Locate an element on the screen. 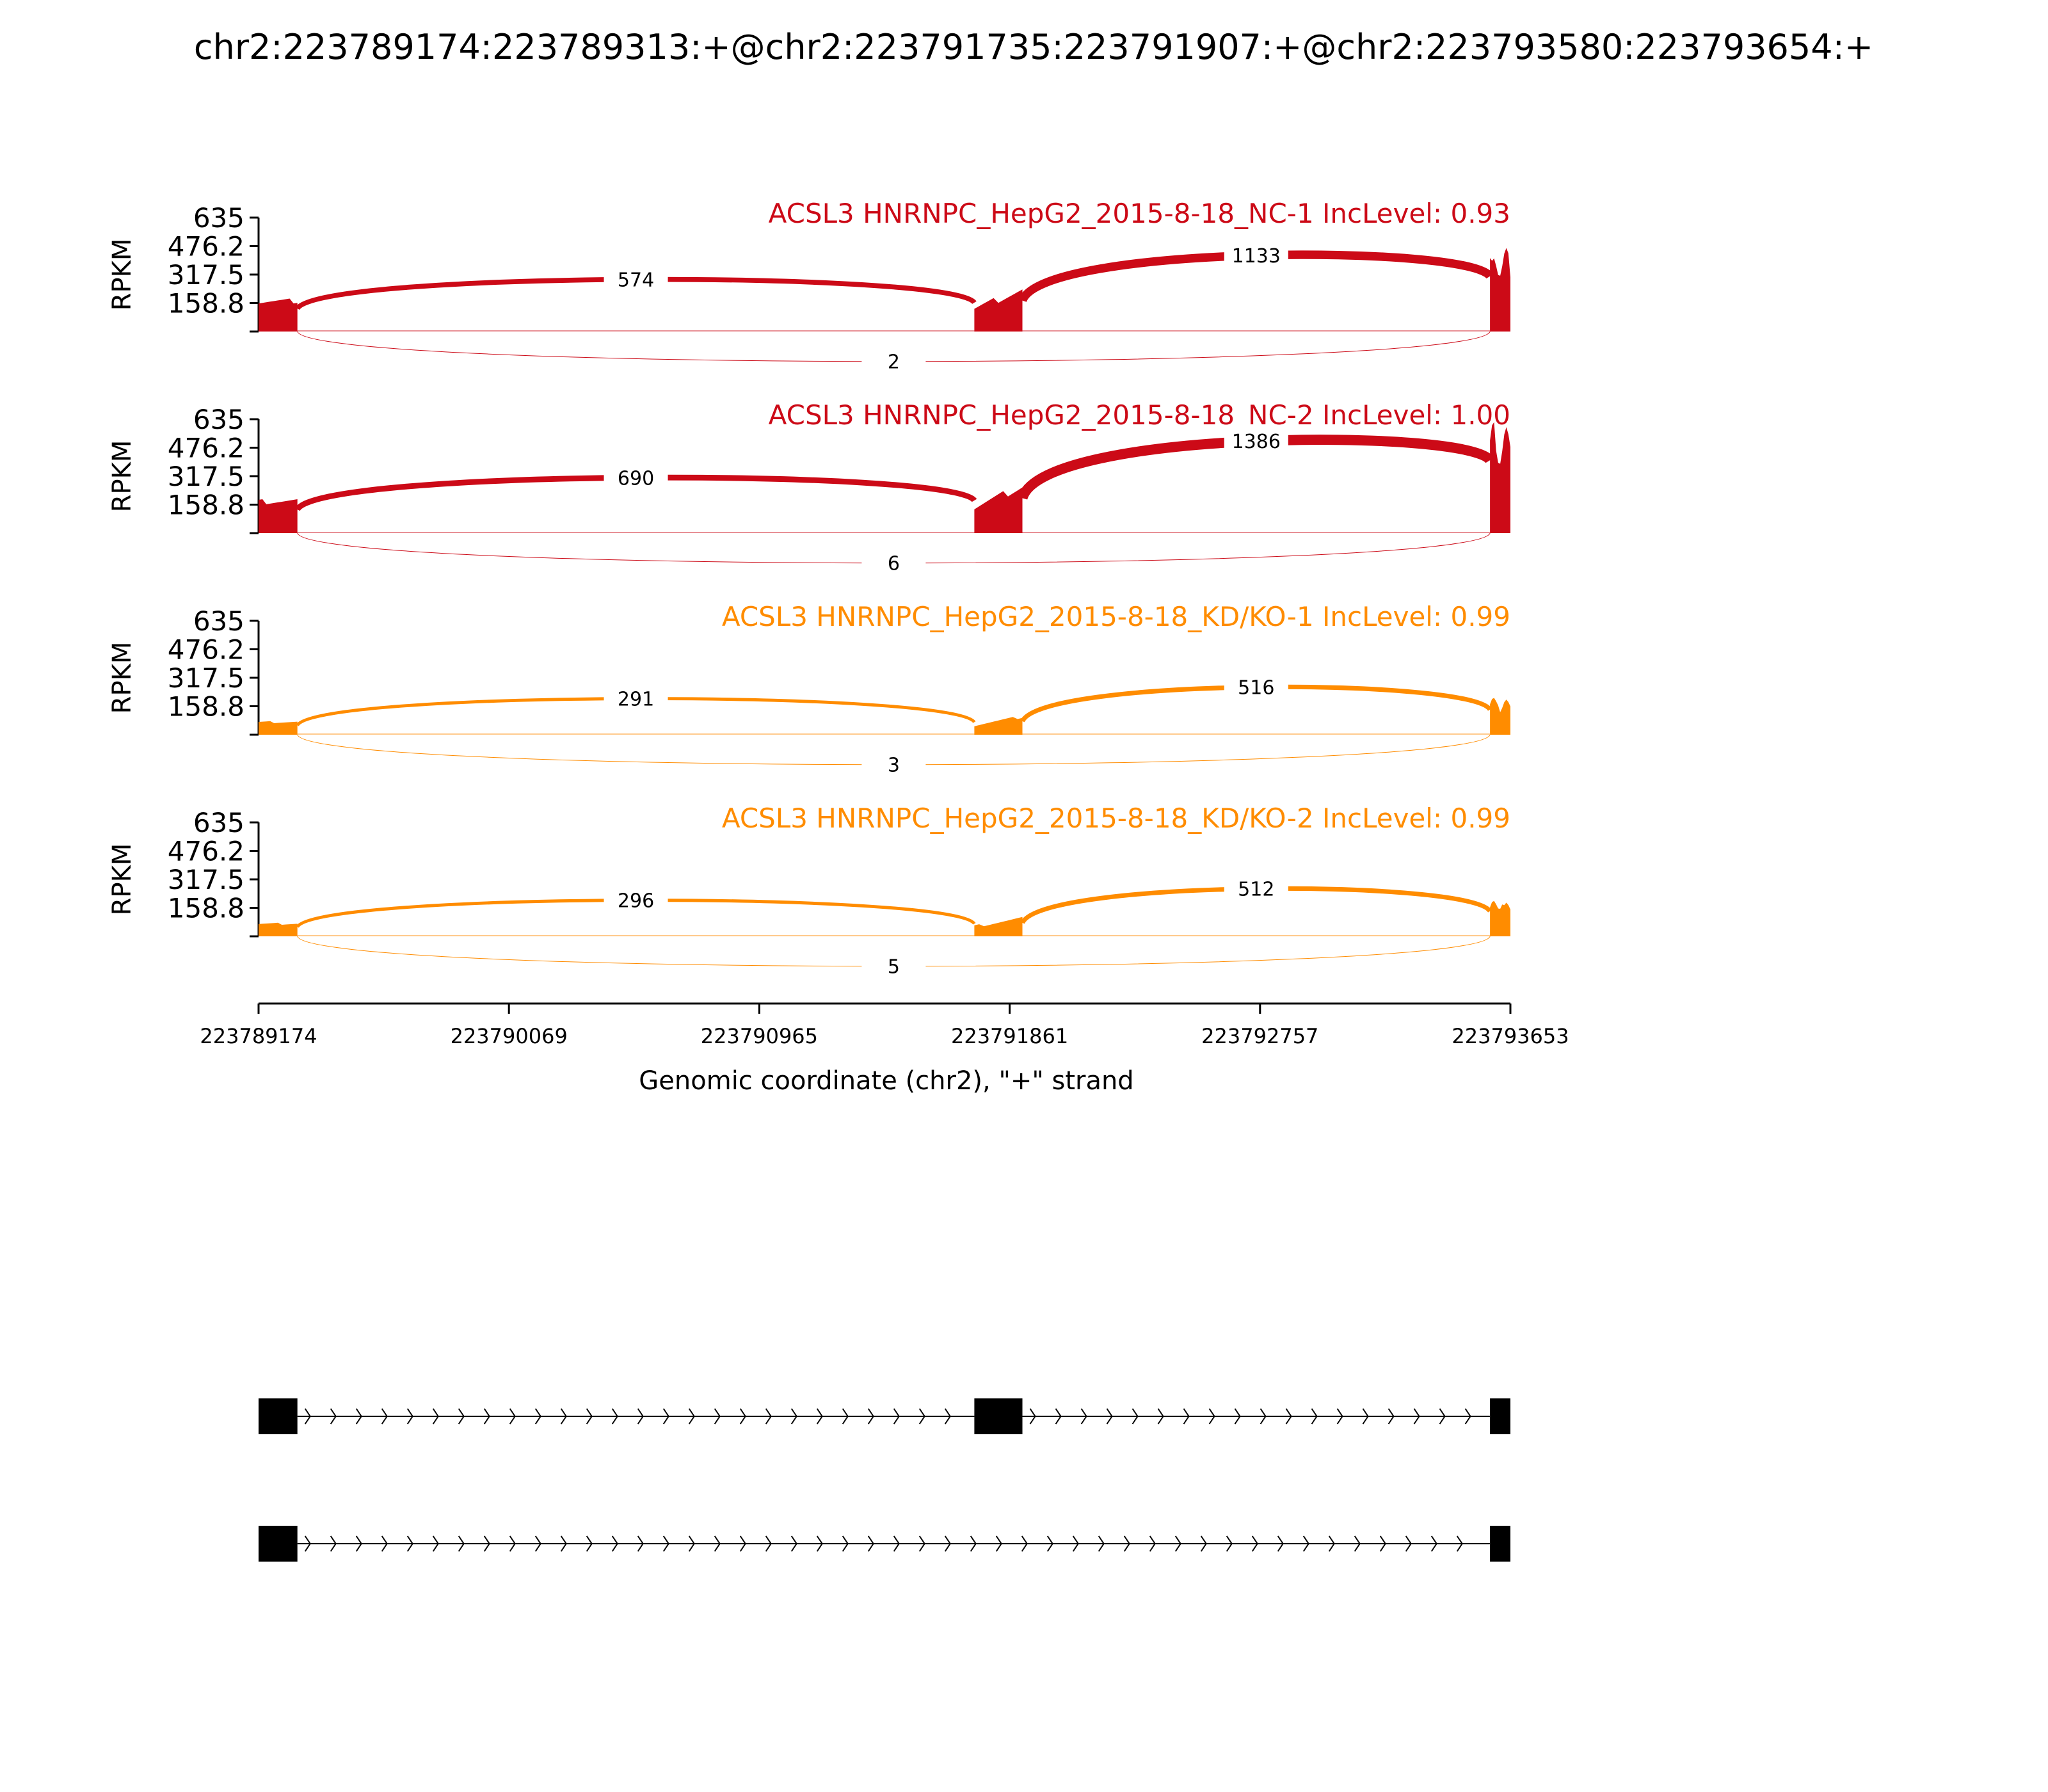 The width and height of the screenshot is (2048, 1792). isoform-layer is located at coordinates (884, 1480).